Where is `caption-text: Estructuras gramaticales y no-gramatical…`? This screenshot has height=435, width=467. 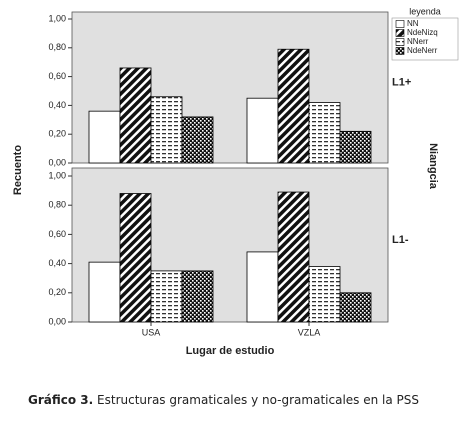 caption-text: Estructuras gramaticales y no-gramatical… is located at coordinates (258, 400).